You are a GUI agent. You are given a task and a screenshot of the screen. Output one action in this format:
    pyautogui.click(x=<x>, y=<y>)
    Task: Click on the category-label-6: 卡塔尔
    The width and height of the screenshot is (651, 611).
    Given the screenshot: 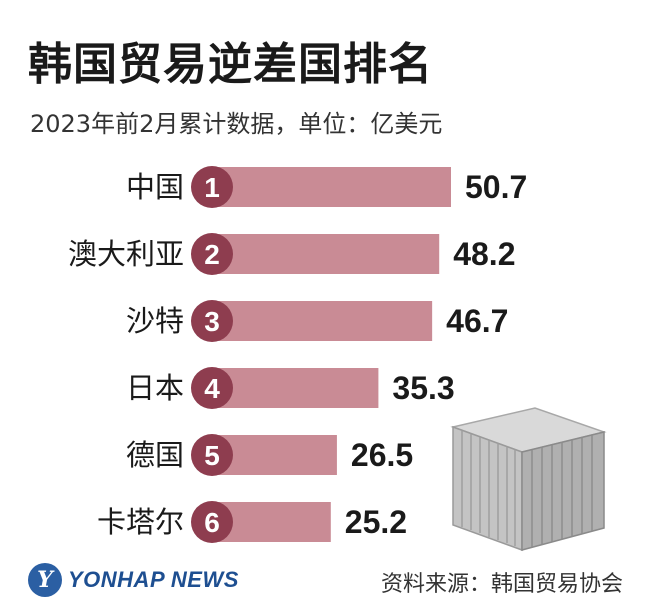 What is the action you would take?
    pyautogui.click(x=140, y=522)
    